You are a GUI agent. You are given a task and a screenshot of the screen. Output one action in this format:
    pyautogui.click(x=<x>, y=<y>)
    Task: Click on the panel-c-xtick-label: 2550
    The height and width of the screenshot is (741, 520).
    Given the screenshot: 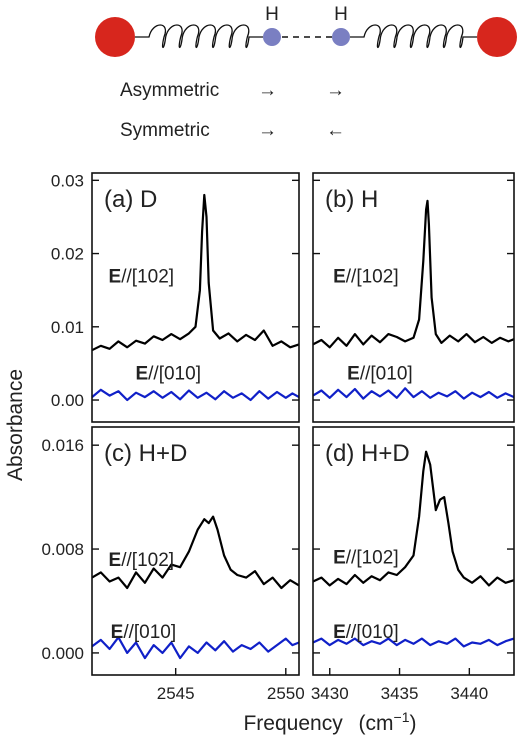 What is the action you would take?
    pyautogui.click(x=286, y=693)
    